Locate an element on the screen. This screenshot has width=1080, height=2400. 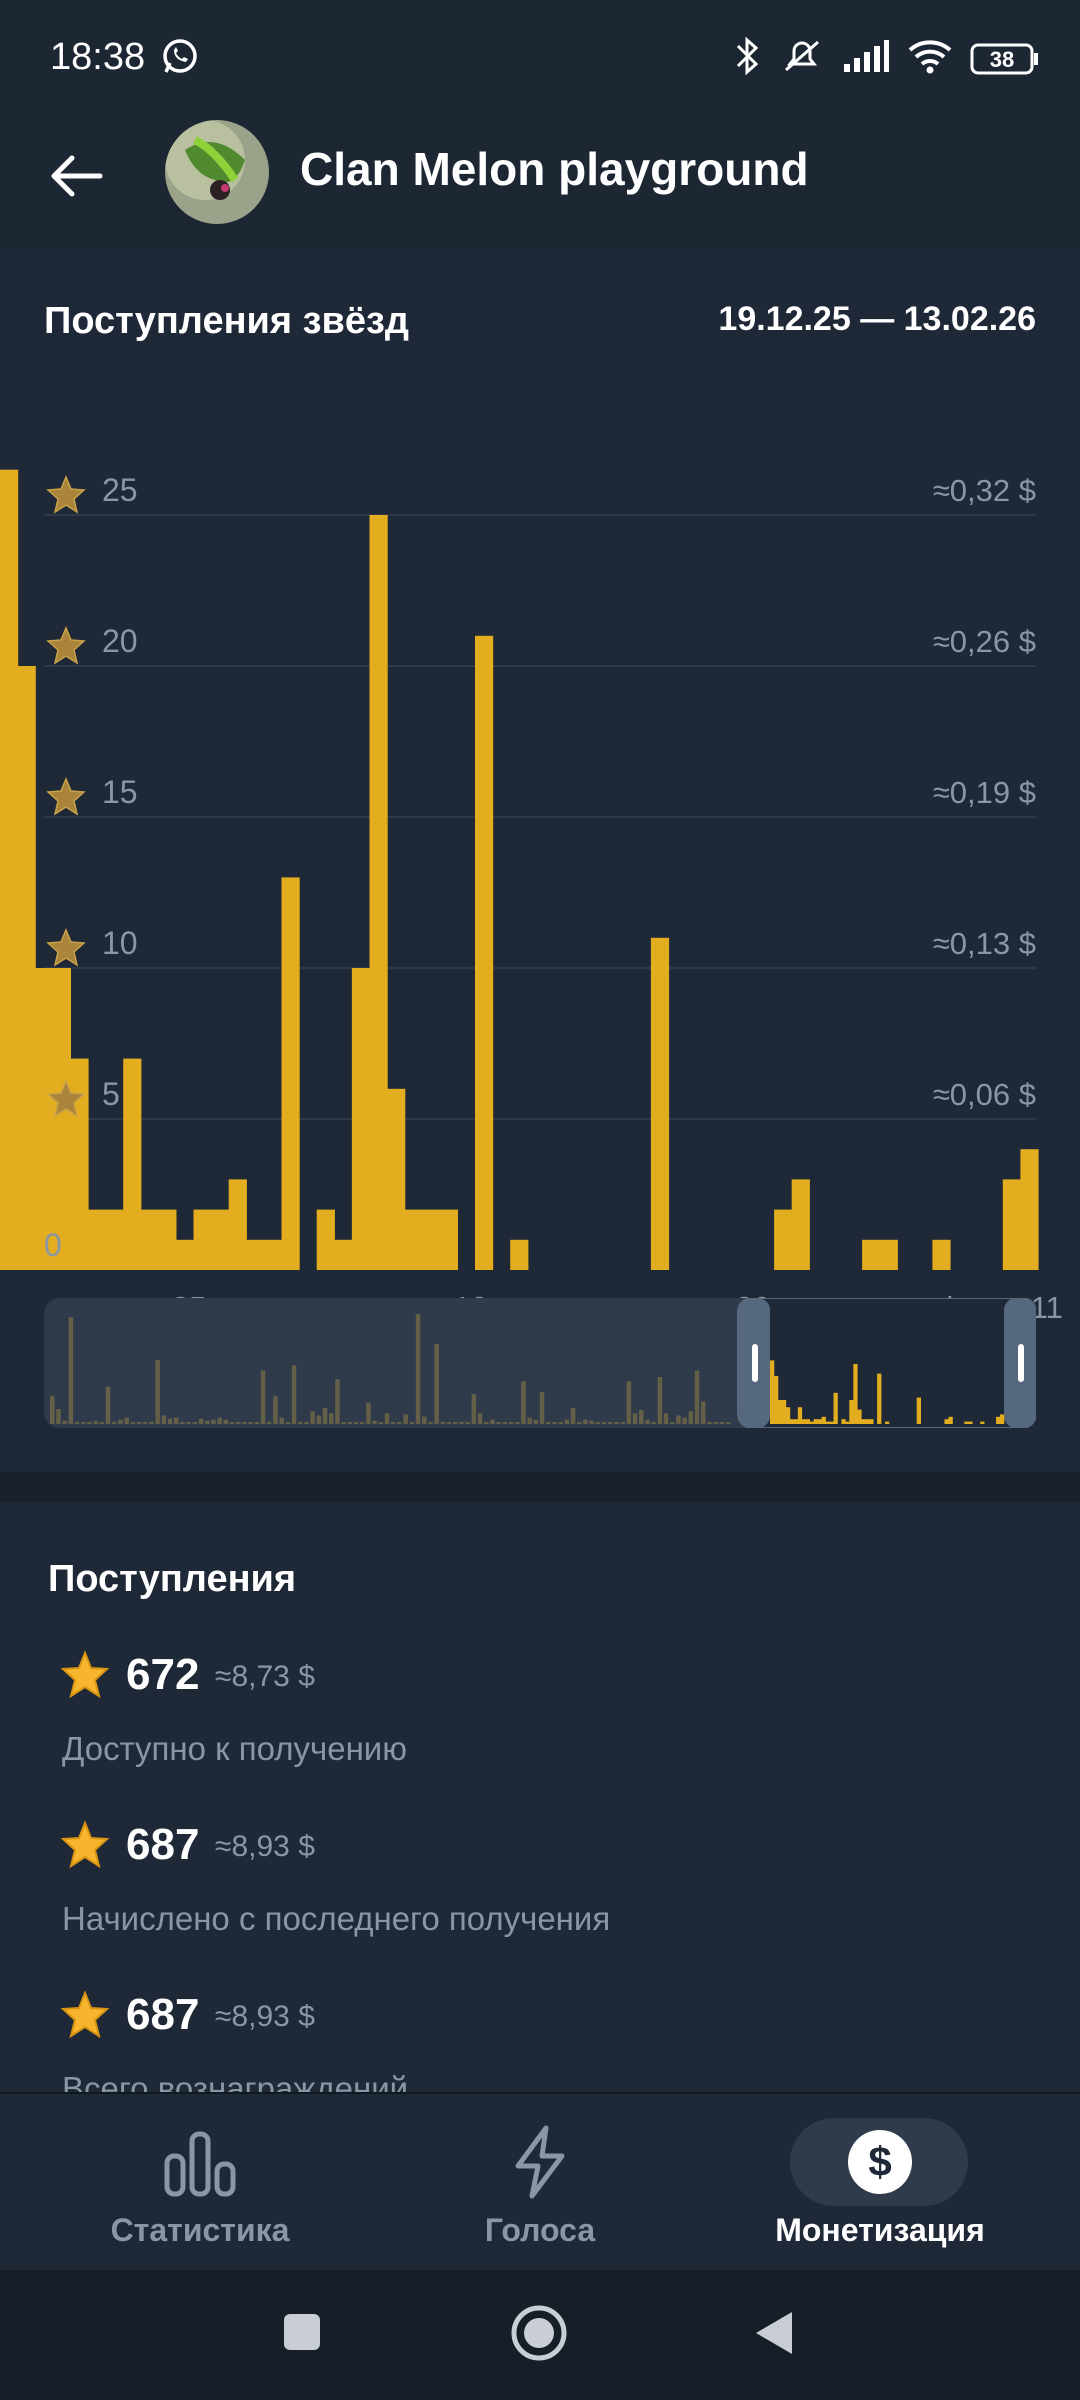
system-navigation-bar is located at coordinates (540, 2335).